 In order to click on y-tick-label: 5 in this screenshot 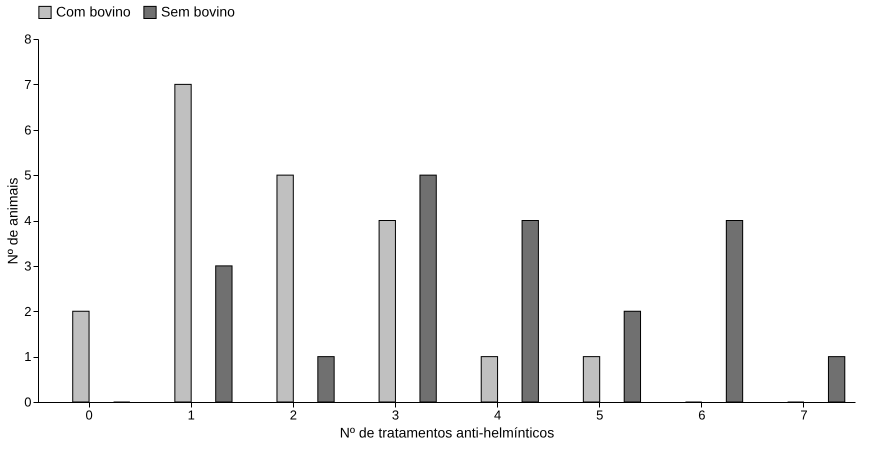, I will do `click(28, 175)`.